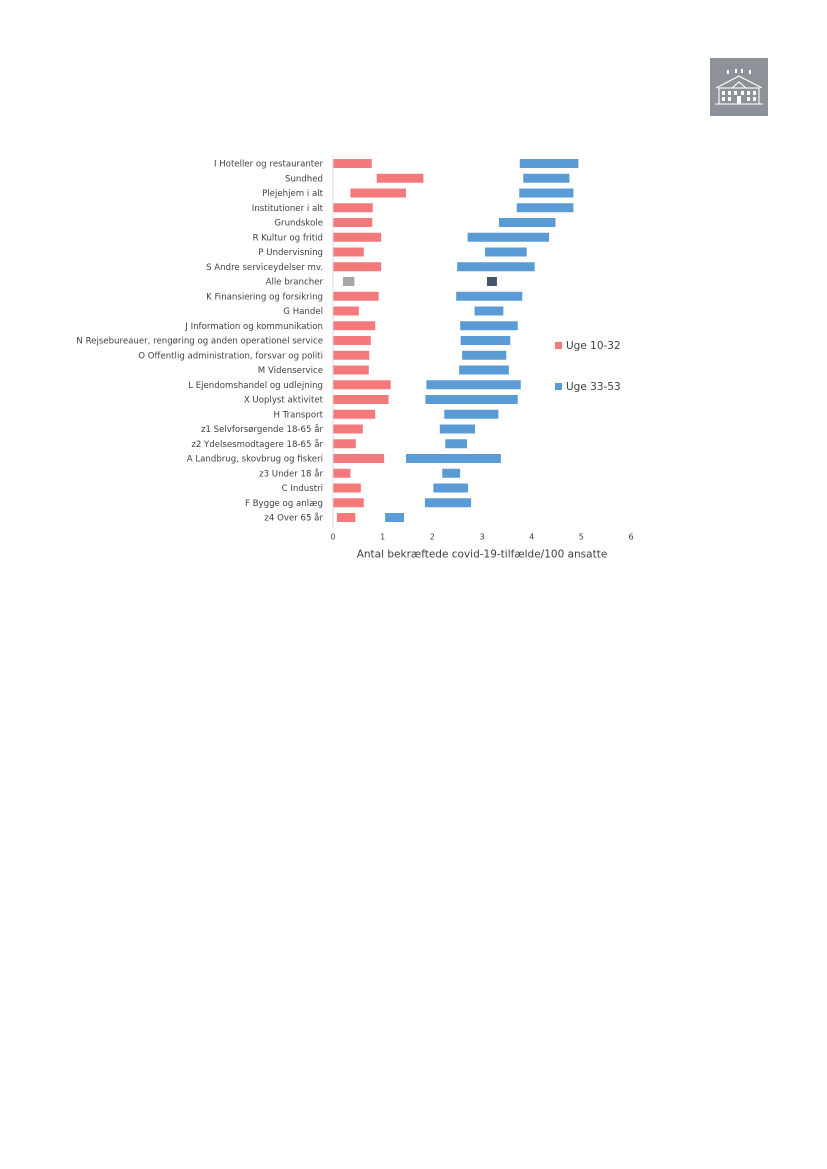  I want to click on x-tick-label: 0, so click(332, 537).